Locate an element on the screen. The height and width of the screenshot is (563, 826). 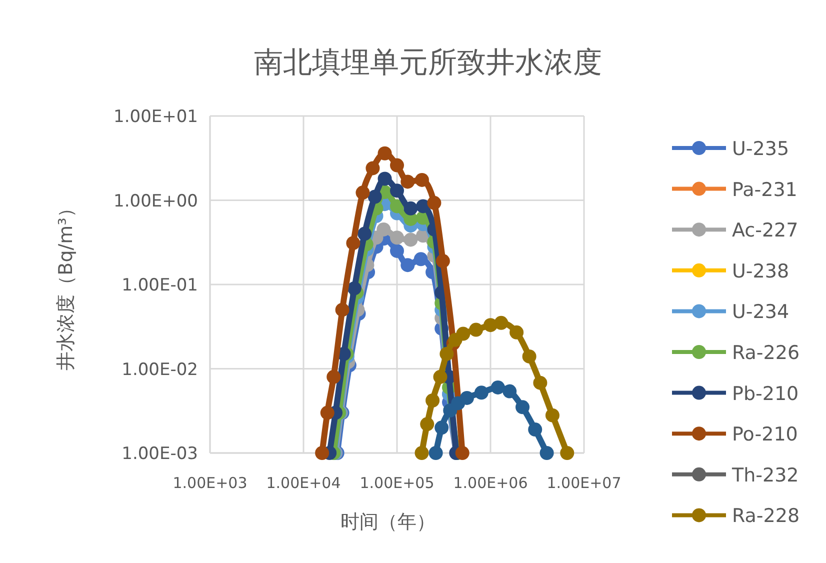
chart-title: 南北填埋单元所致井水浓度 is located at coordinates (428, 62).